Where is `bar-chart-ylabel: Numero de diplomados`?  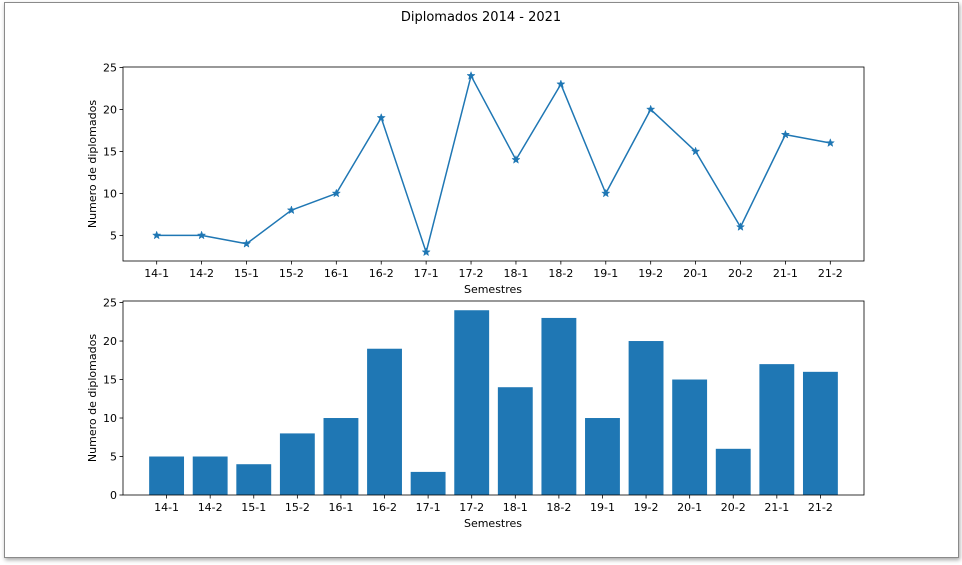
bar-chart-ylabel: Numero de diplomados is located at coordinates (92, 398).